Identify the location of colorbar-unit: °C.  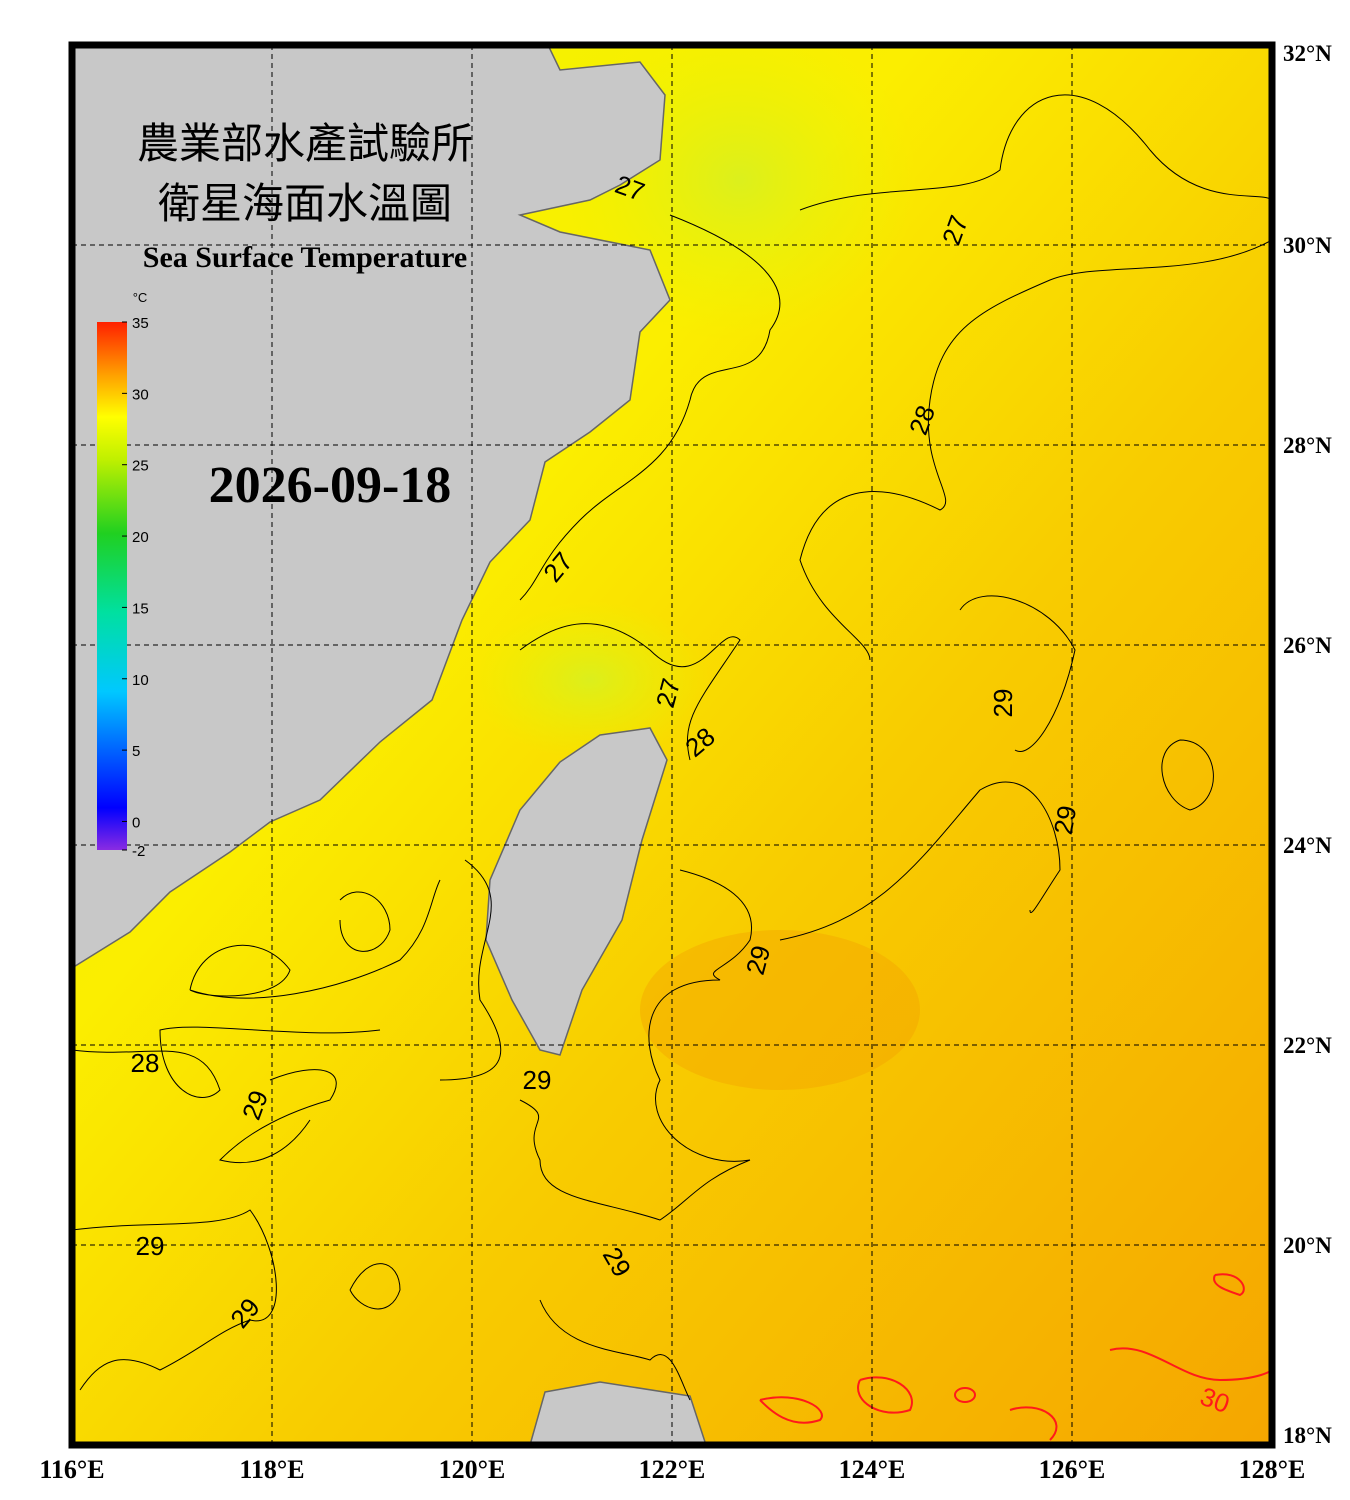
(140, 297).